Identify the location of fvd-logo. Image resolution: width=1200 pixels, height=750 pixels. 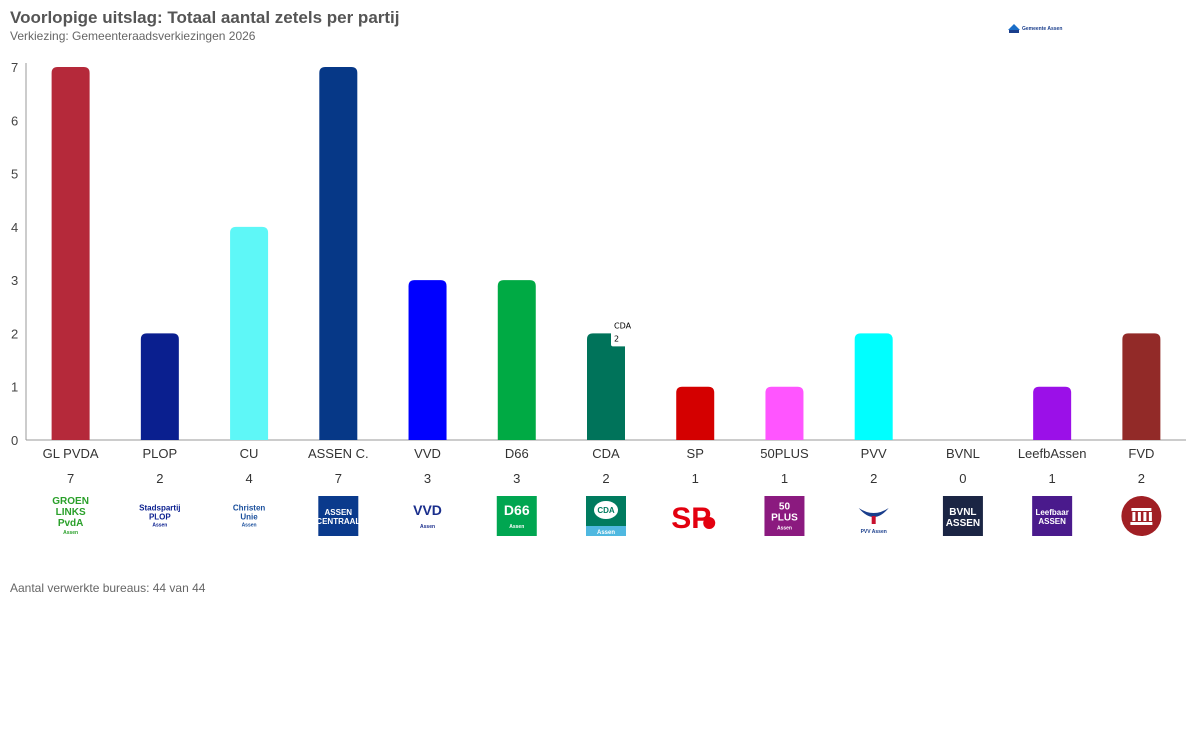
(1141, 516).